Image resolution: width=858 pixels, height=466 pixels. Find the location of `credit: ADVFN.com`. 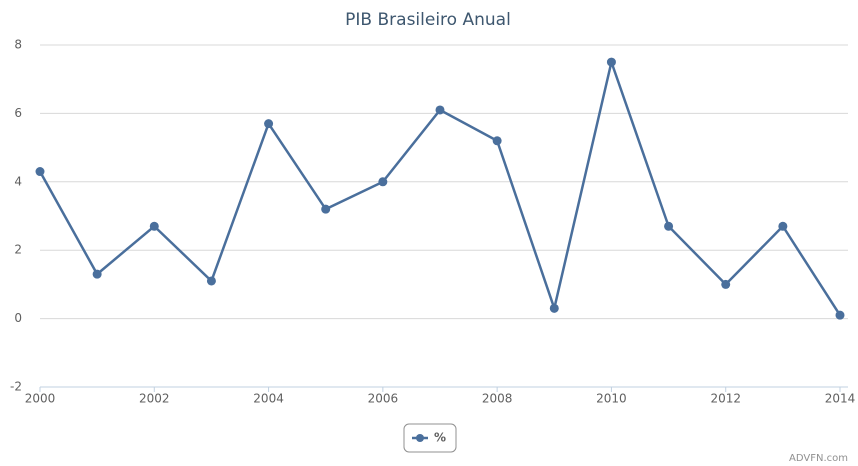

credit: ADVFN.com is located at coordinates (818, 458).